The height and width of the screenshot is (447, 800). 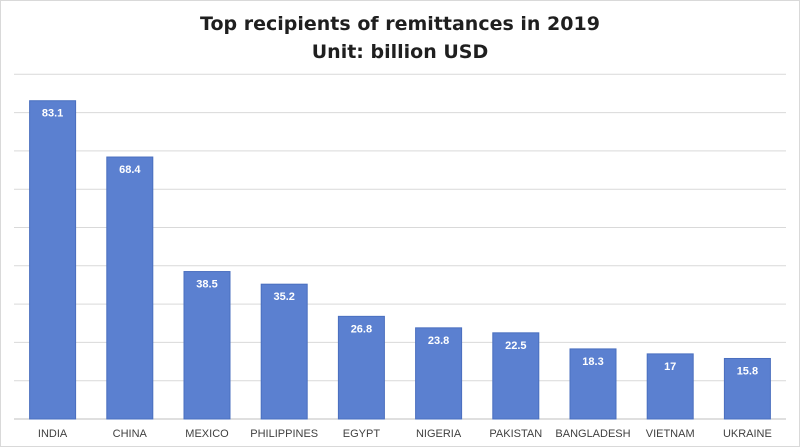 What do you see at coordinates (515, 434) in the screenshot?
I see `category-label: PAKISTAN` at bounding box center [515, 434].